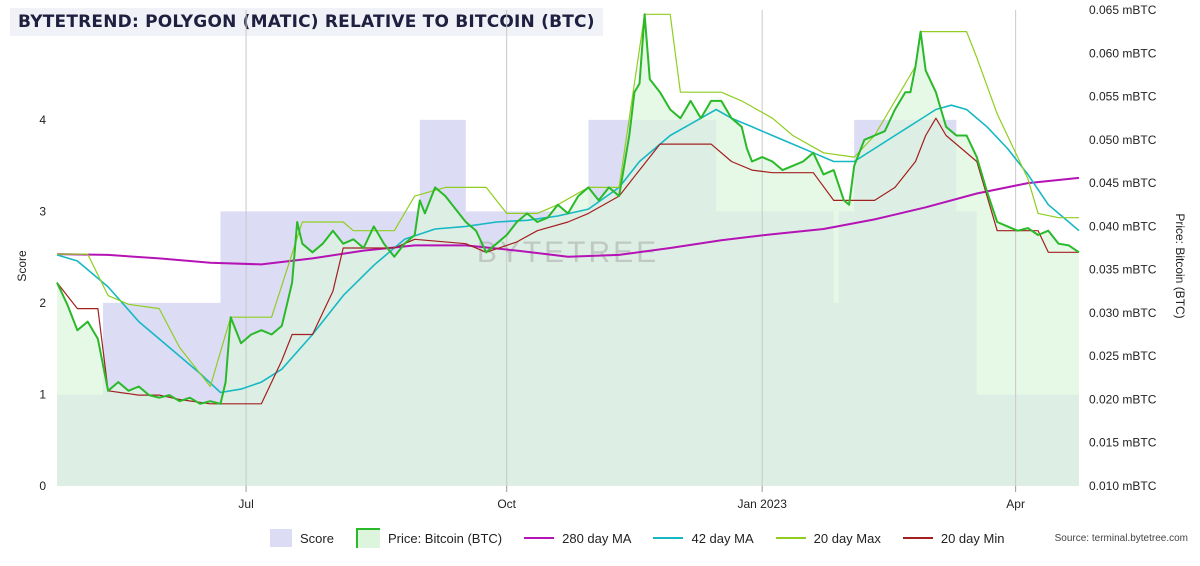  I want to click on legend-item-score: Score, so click(302, 538).